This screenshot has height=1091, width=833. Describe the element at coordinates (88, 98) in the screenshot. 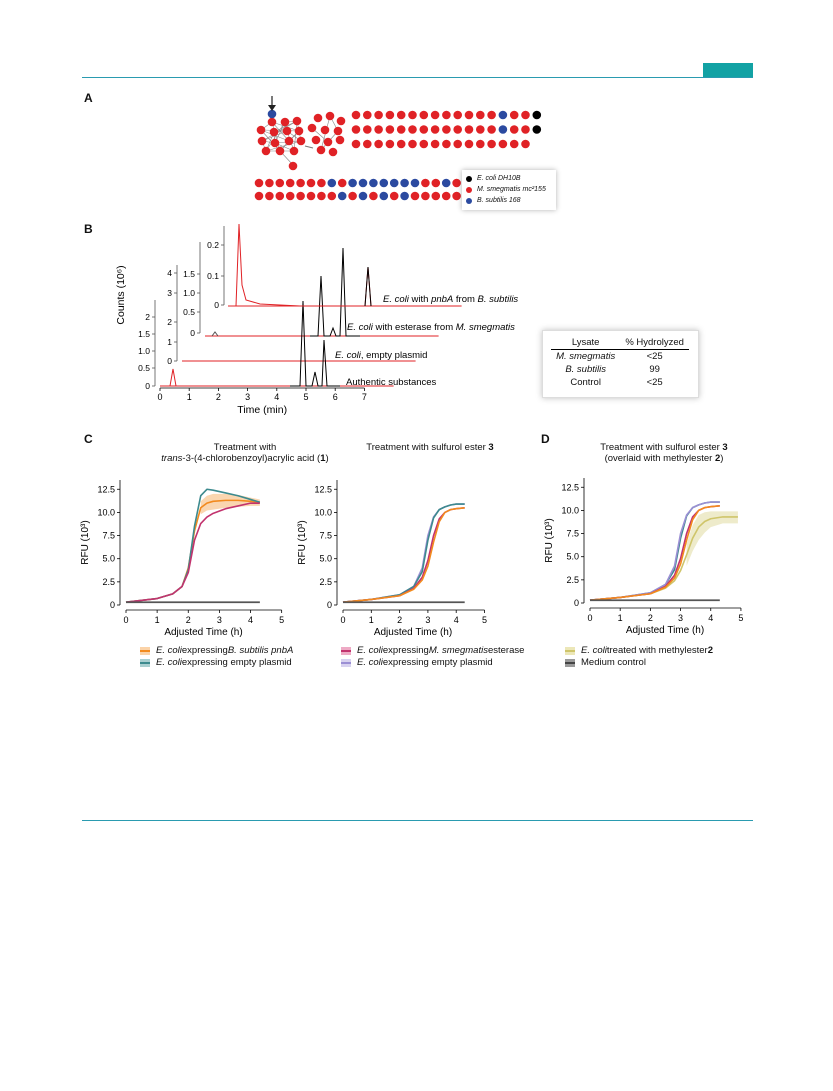

I see `panel-label-a: A` at that location.